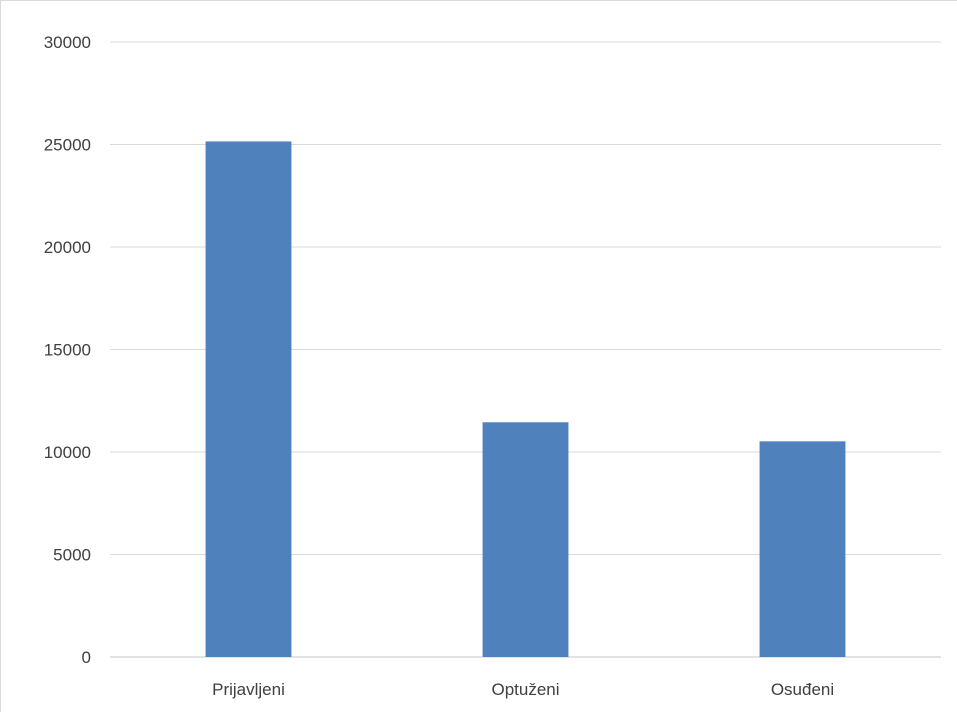 Image resolution: width=957 pixels, height=712 pixels. Describe the element at coordinates (802, 689) in the screenshot. I see `x-tick-label: Osuđeni` at that location.